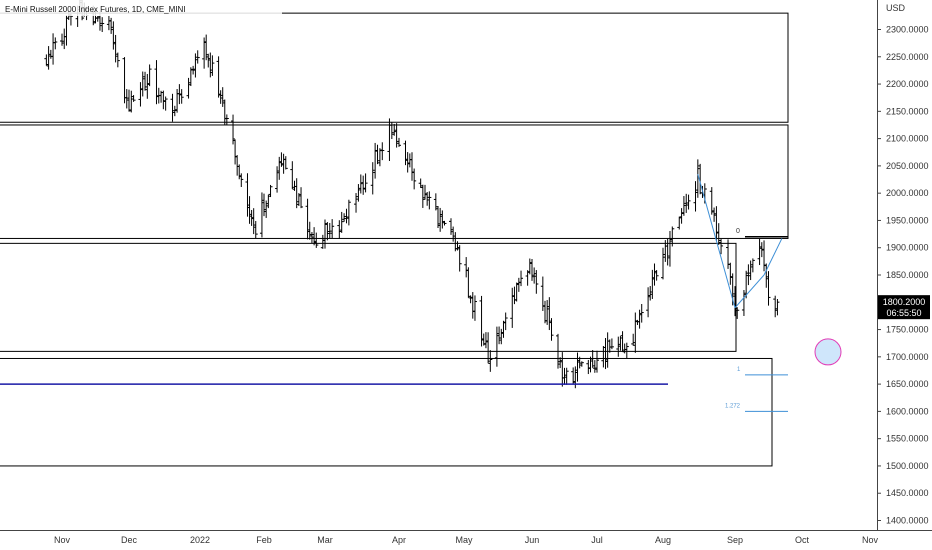 Image resolution: width=932 pixels, height=550 pixels. What do you see at coordinates (896, 8) in the screenshot?
I see `currency-label: USD` at bounding box center [896, 8].